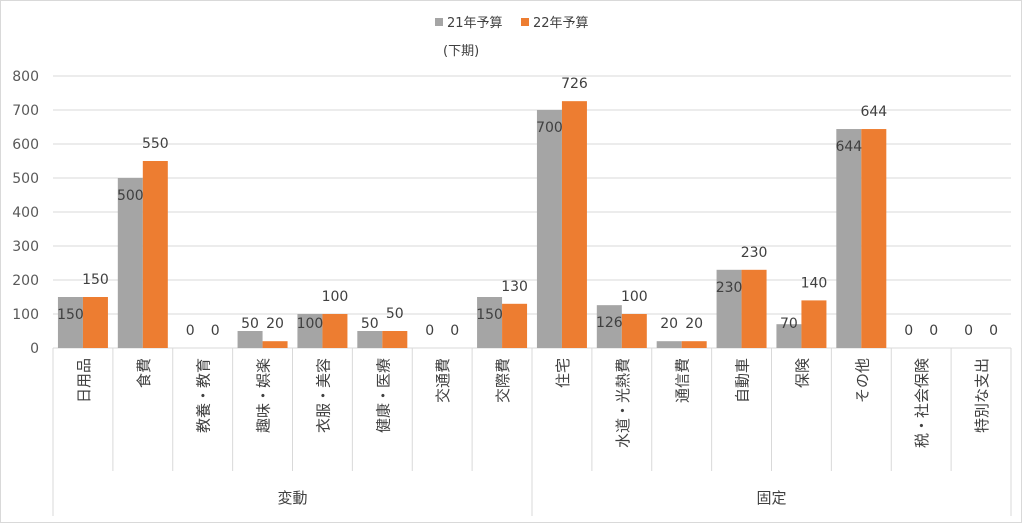 The height and width of the screenshot is (525, 1024). I want to click on category-label: 日用品, so click(84, 380).